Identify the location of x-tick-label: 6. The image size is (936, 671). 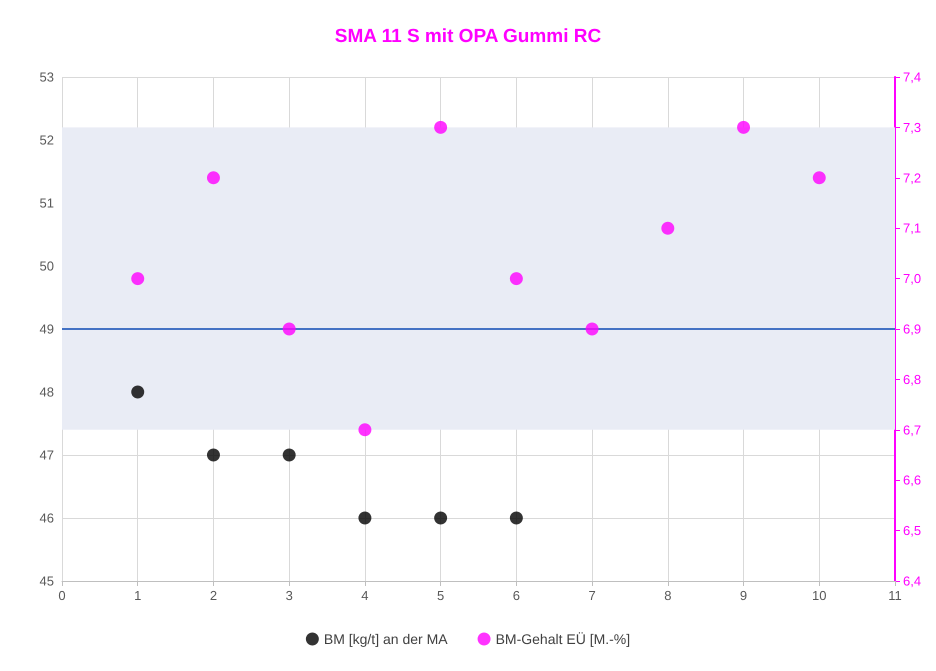
(516, 595).